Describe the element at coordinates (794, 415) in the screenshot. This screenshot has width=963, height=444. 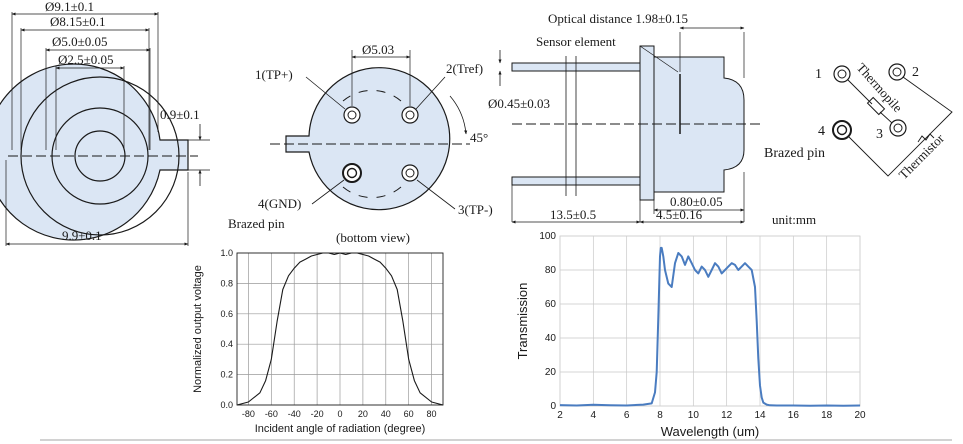
I see `x-tick-label: 16` at that location.